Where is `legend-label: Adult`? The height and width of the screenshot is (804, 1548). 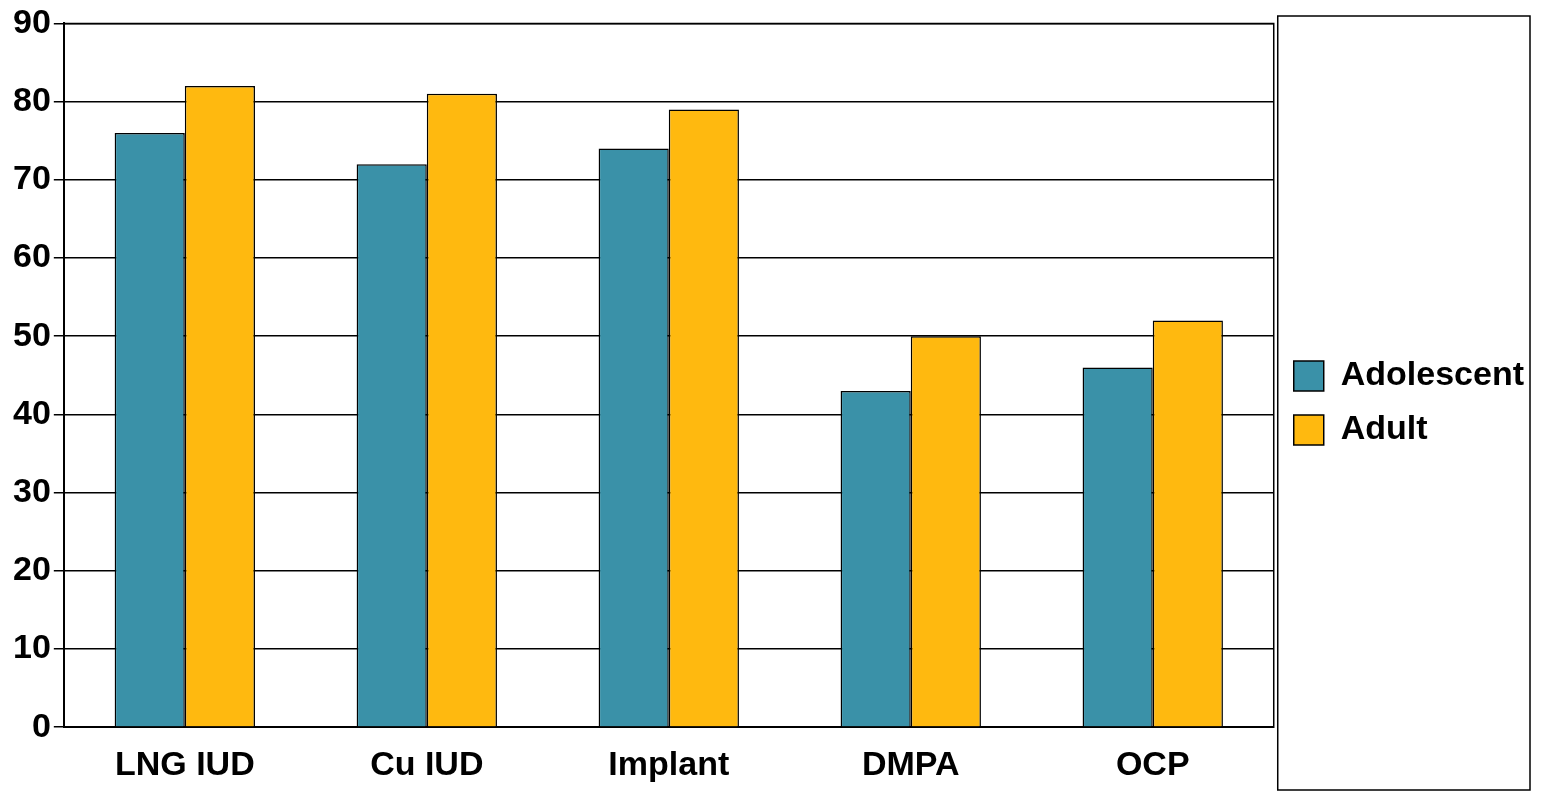
legend-label: Adult is located at coordinates (1384, 427).